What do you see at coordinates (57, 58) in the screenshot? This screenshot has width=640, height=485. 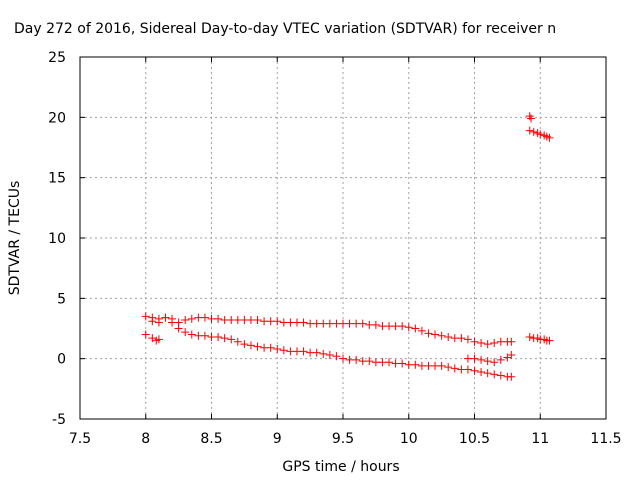 I see `y-tick-label: 25` at bounding box center [57, 58].